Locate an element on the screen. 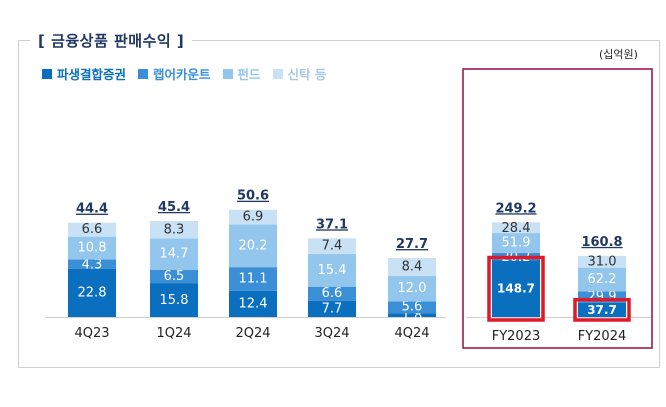 The height and width of the screenshot is (407, 666). legend: 파생결합증권 랩어카운트 펀드 신탁 등 is located at coordinates (184, 73).